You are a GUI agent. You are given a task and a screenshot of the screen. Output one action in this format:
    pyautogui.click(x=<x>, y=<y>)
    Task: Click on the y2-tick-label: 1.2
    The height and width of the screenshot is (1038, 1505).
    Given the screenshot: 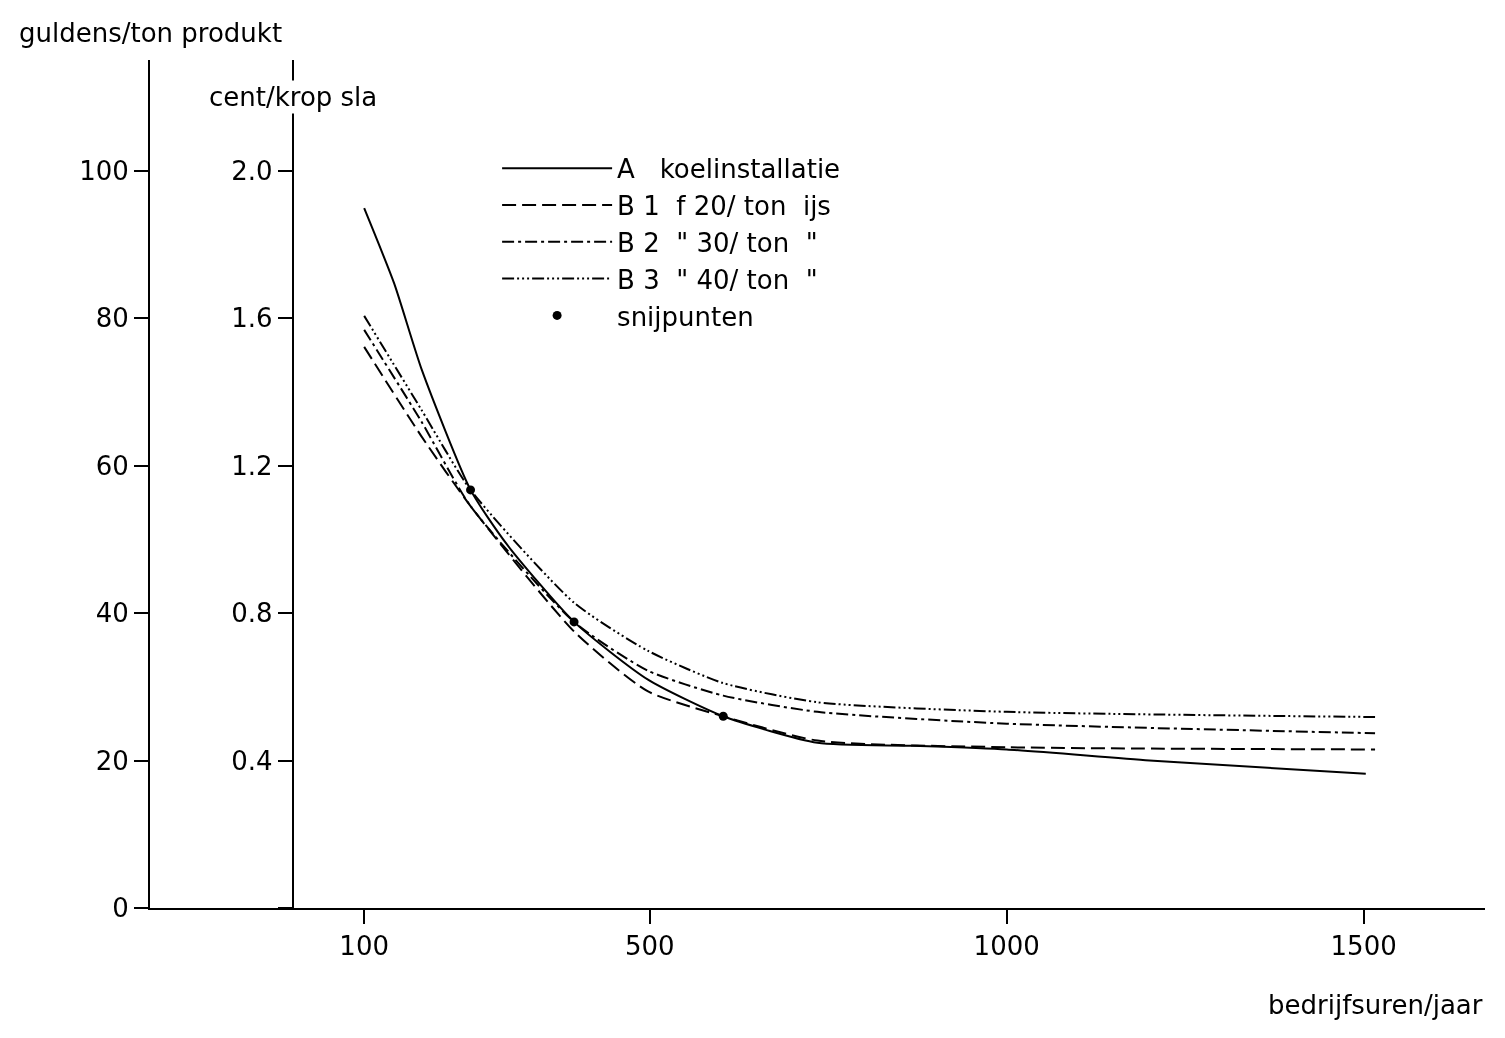 What is the action you would take?
    pyautogui.click(x=252, y=465)
    